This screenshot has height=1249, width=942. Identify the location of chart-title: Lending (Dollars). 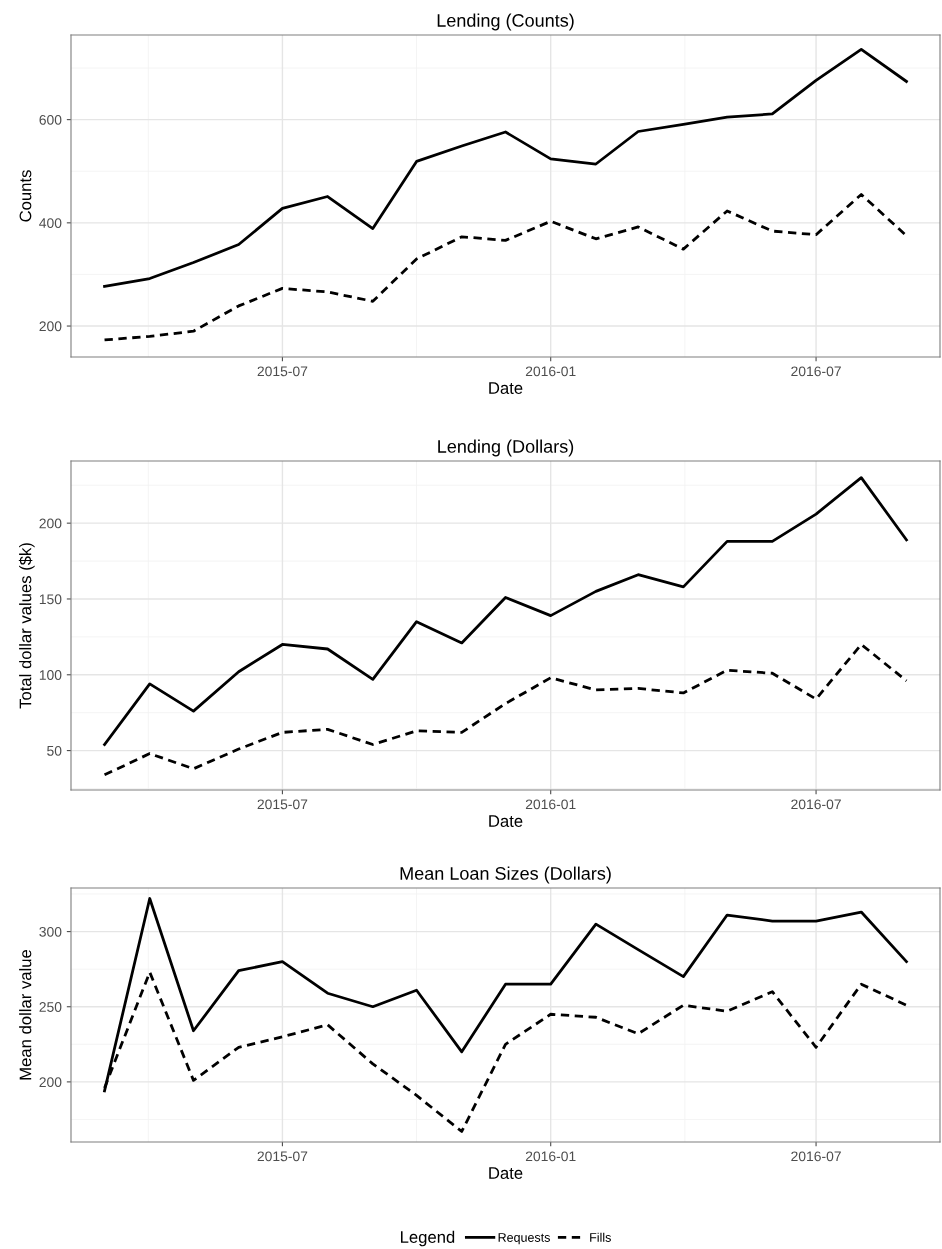
(506, 448).